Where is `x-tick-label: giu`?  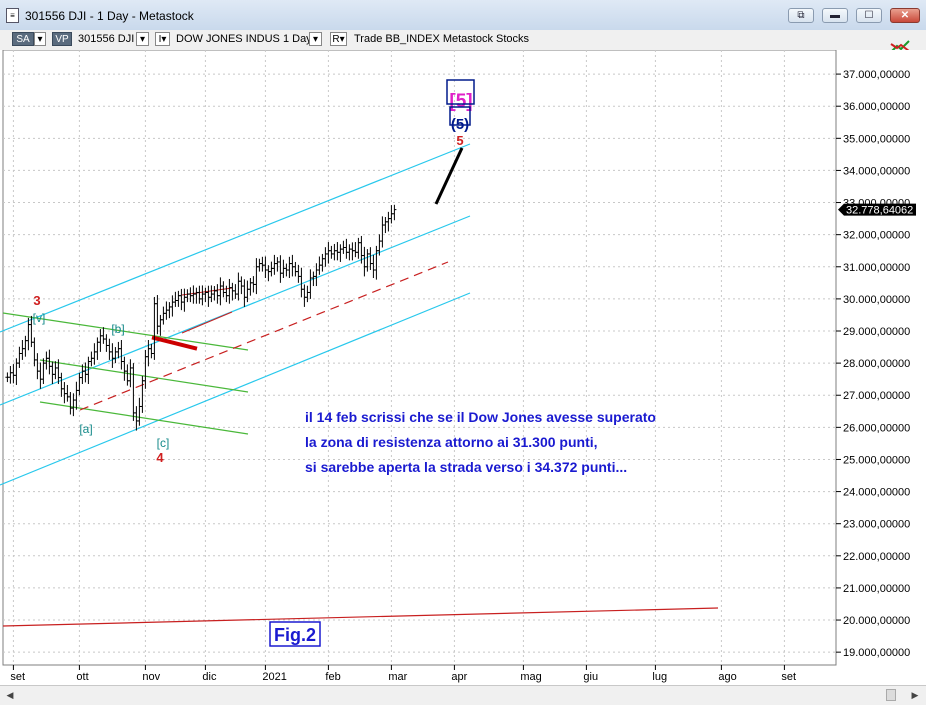
x-tick-label: giu is located at coordinates (590, 677).